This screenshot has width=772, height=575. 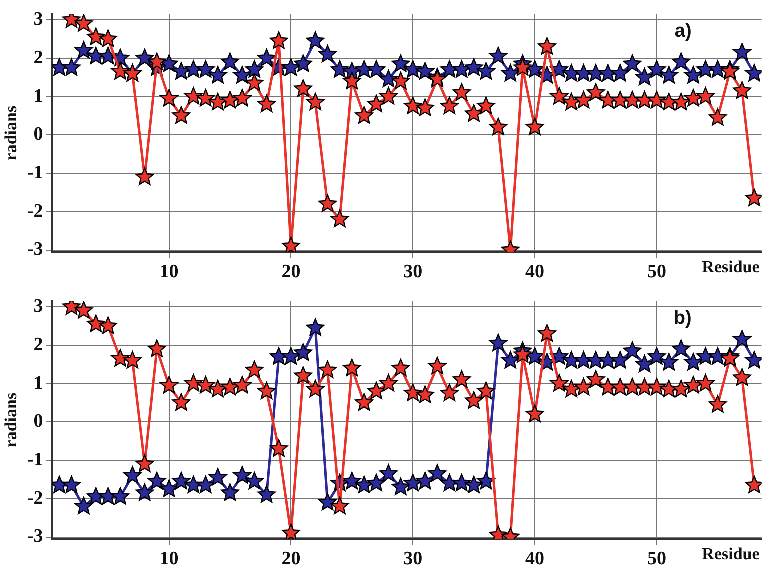 What do you see at coordinates (39, 96) in the screenshot?
I see `y-tick-label: 1` at bounding box center [39, 96].